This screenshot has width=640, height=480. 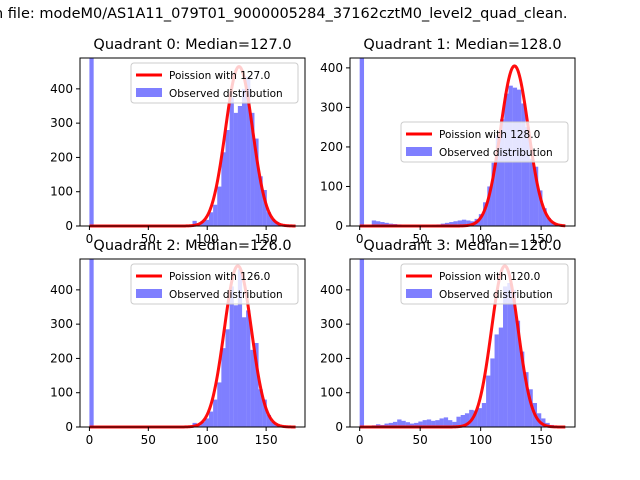 What do you see at coordinates (219, 76) in the screenshot?
I see `legend-poisson-label: Poission with 127.0` at bounding box center [219, 76].